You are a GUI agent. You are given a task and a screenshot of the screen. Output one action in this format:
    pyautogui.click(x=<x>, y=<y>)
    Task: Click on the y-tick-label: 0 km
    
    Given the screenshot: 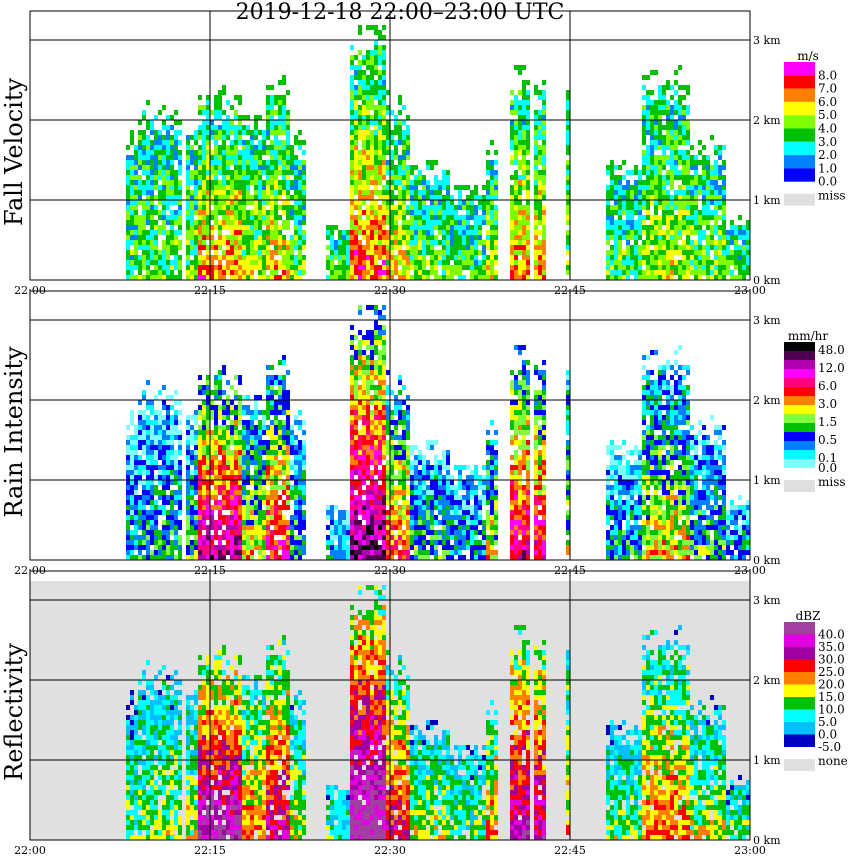 What is the action you would take?
    pyautogui.click(x=767, y=280)
    